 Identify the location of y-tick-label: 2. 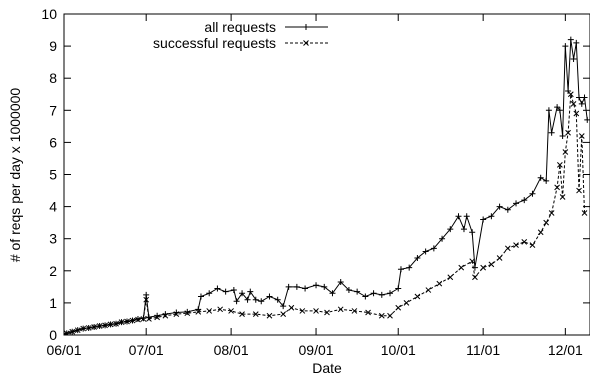
(53, 271).